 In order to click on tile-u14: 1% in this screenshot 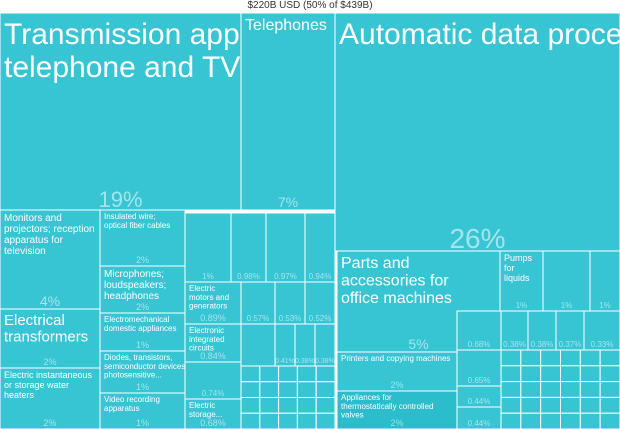, I will do `click(604, 281)`.